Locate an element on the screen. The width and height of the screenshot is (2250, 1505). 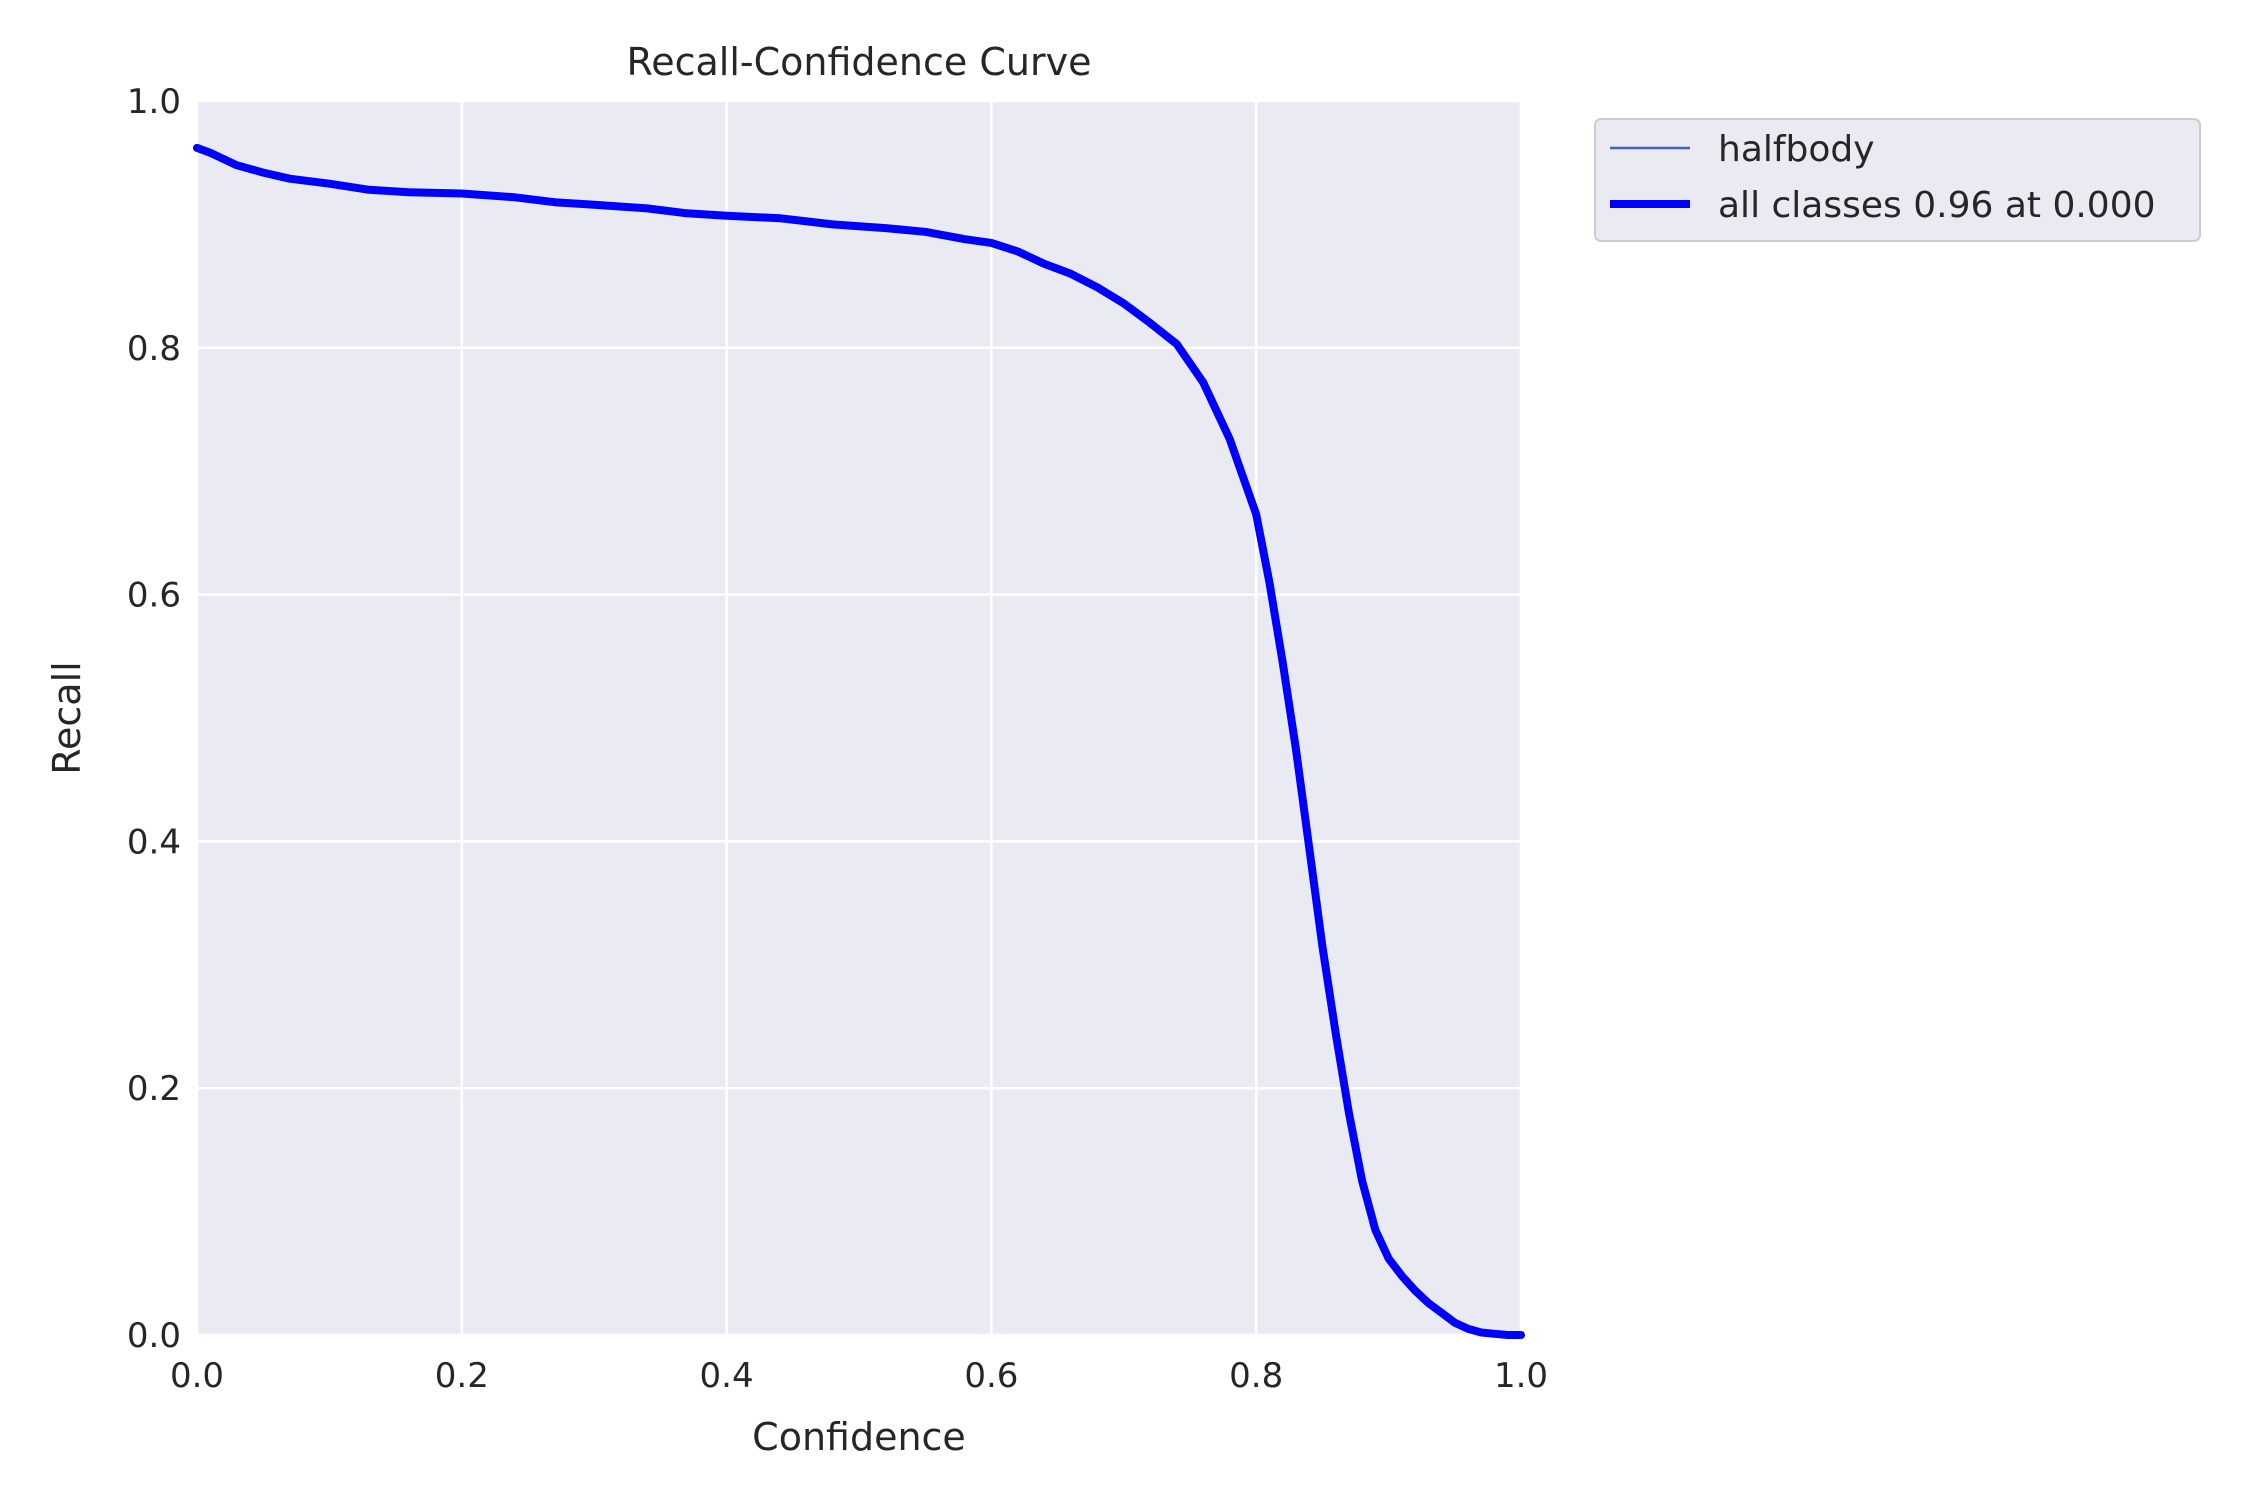
y-tick-labels: 0.0 0.2 0.4 0.6 0.8 1.0 is located at coordinates (154, 719).